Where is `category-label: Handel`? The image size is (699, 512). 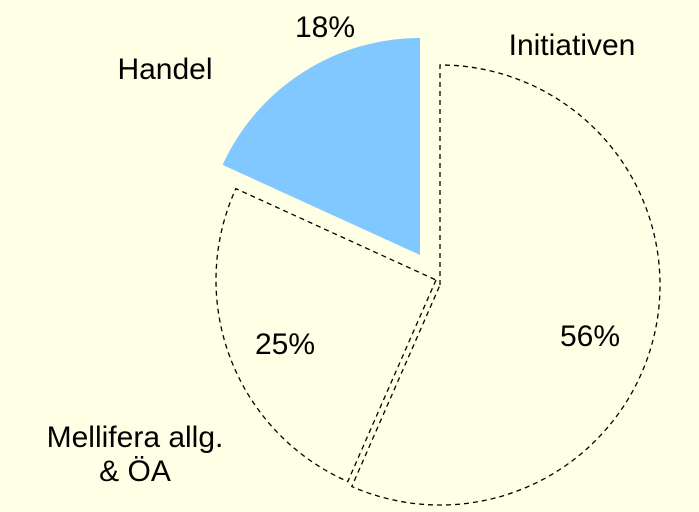
category-label: Handel is located at coordinates (165, 69).